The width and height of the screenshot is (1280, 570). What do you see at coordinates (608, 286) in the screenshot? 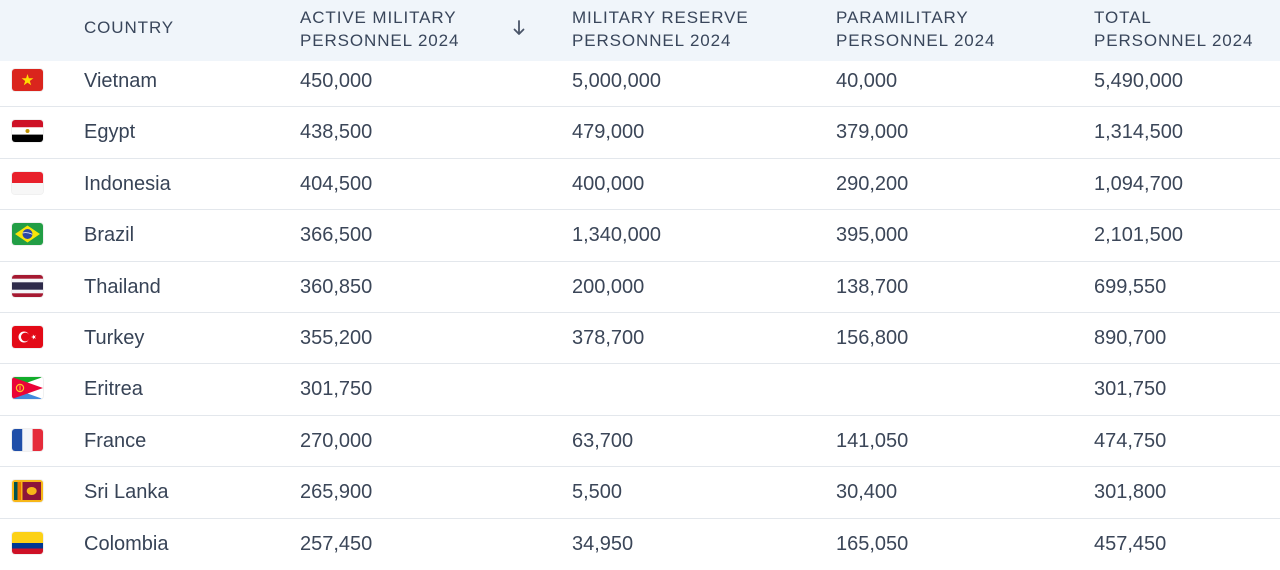
I see `military-reserve-value: 200,000` at bounding box center [608, 286].